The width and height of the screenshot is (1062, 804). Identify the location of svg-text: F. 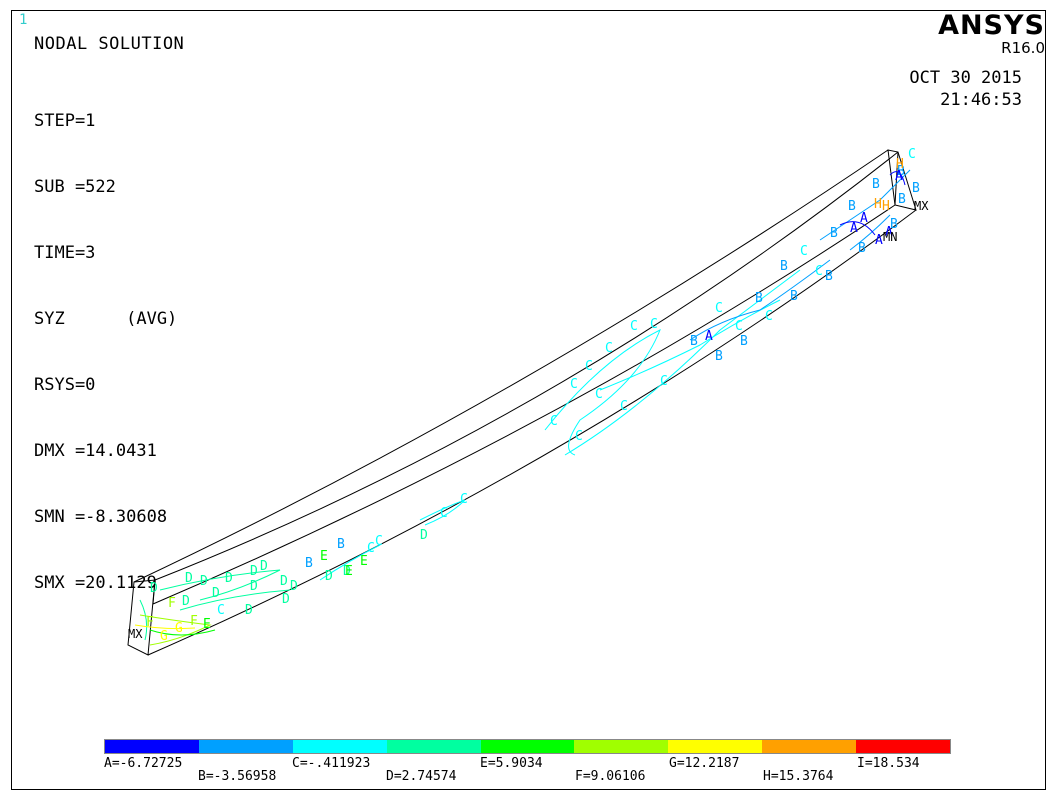
(172, 603).